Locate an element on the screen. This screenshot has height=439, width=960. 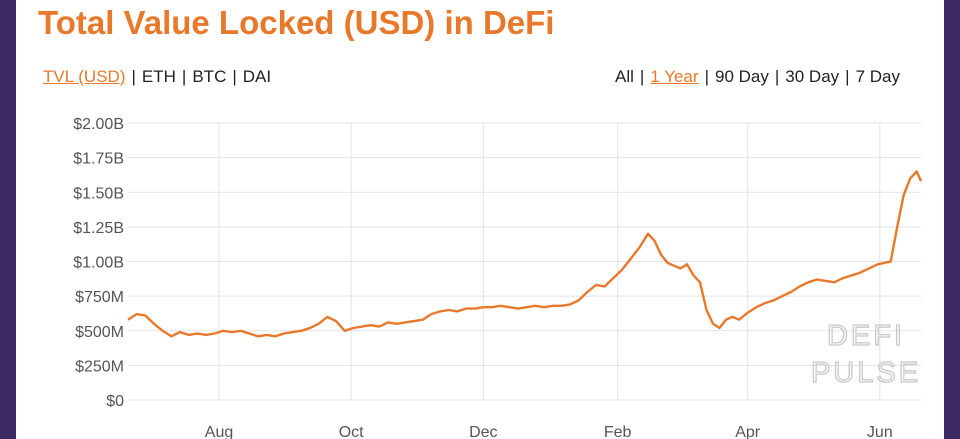
tab-tvl-usd: TVL (USD) is located at coordinates (84, 76).